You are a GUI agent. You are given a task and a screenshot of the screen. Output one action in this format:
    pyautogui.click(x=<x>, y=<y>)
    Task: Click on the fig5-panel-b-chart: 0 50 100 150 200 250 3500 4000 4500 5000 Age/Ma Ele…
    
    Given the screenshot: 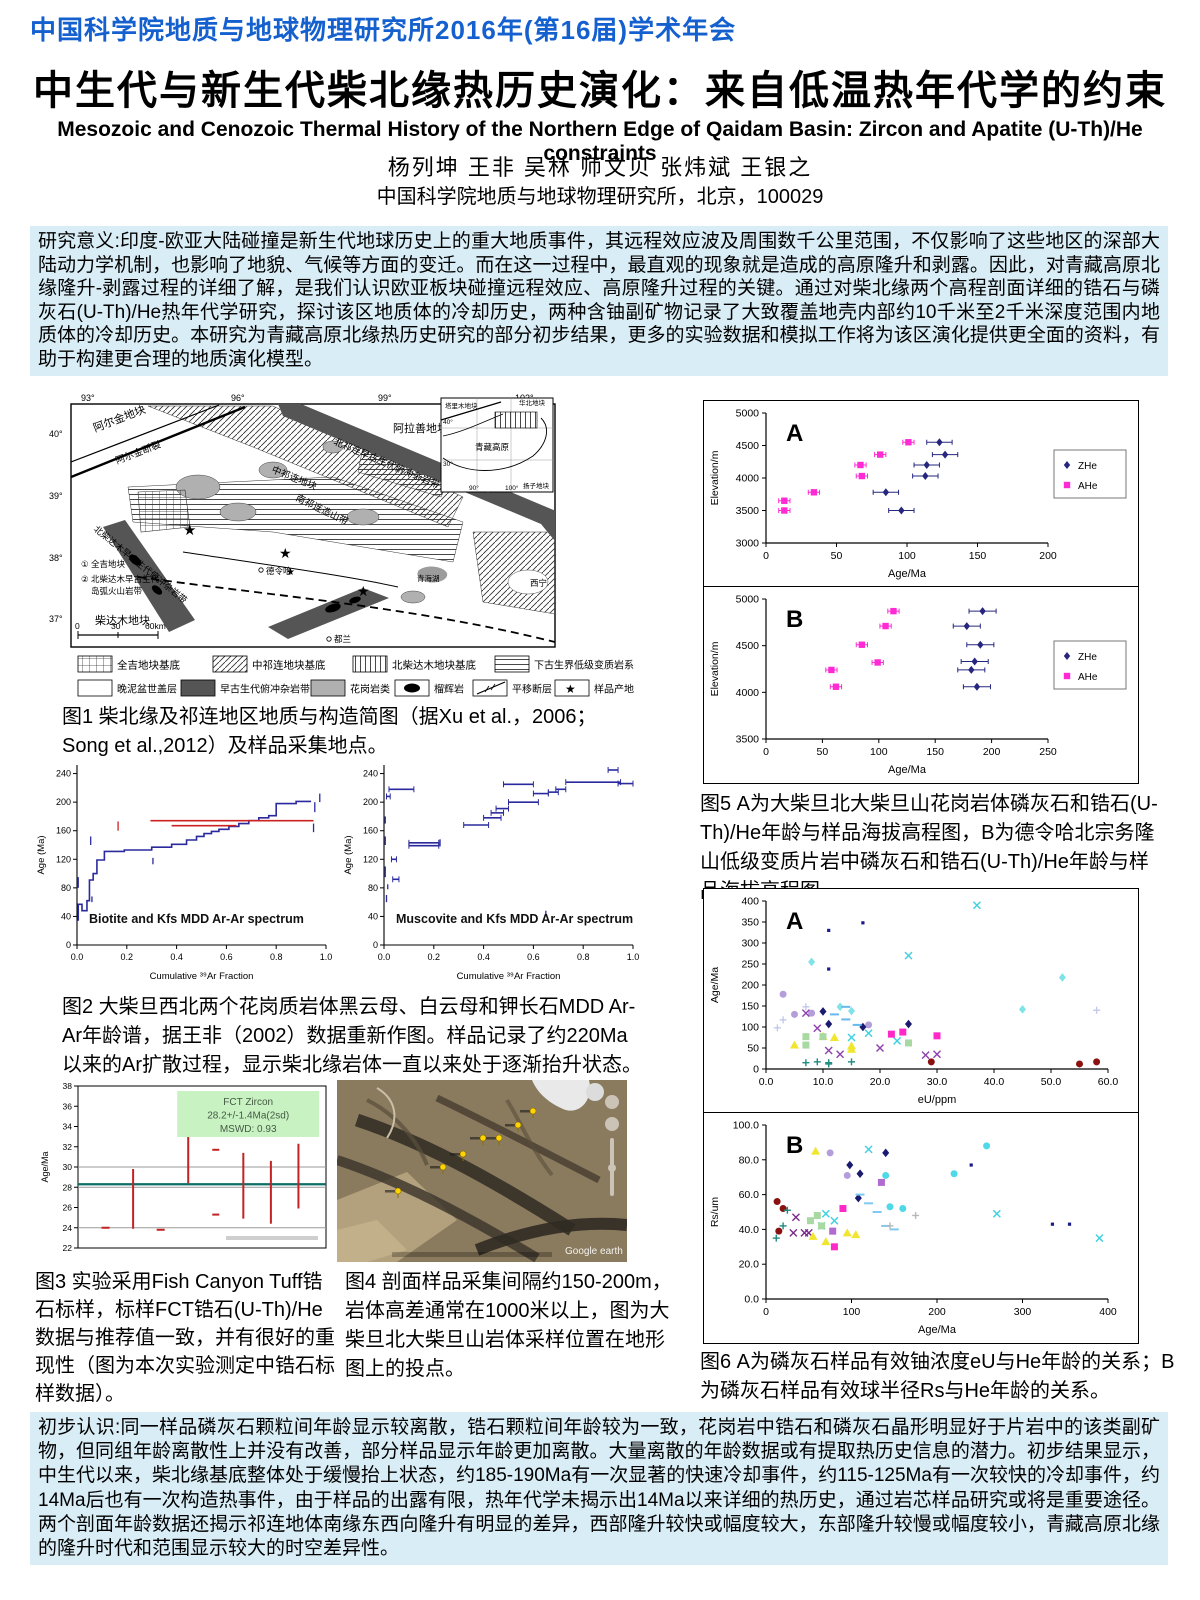 What is the action you would take?
    pyautogui.click(x=918, y=685)
    